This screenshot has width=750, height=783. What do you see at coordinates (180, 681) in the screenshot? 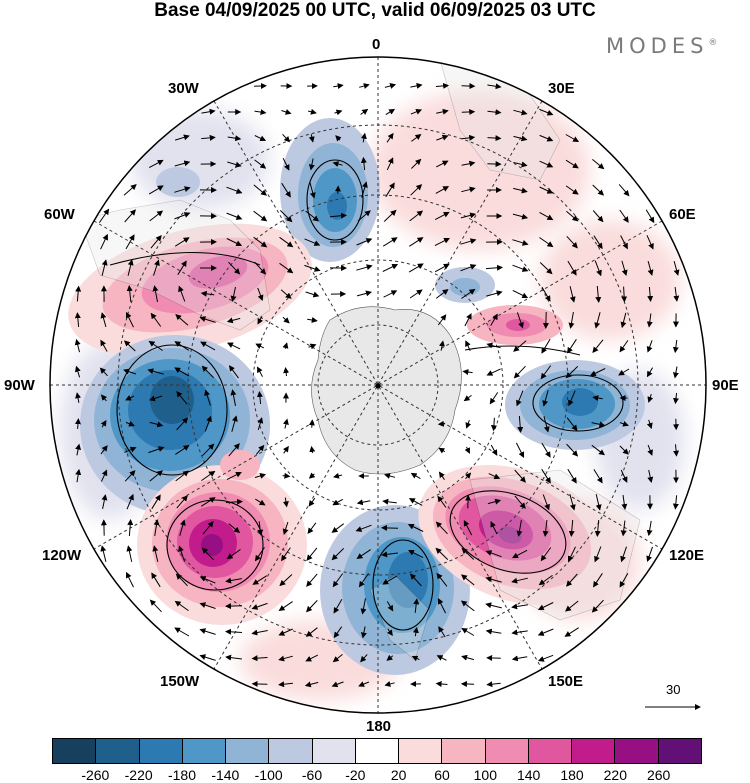
I see `lon-label-150w: 150W` at bounding box center [180, 681].